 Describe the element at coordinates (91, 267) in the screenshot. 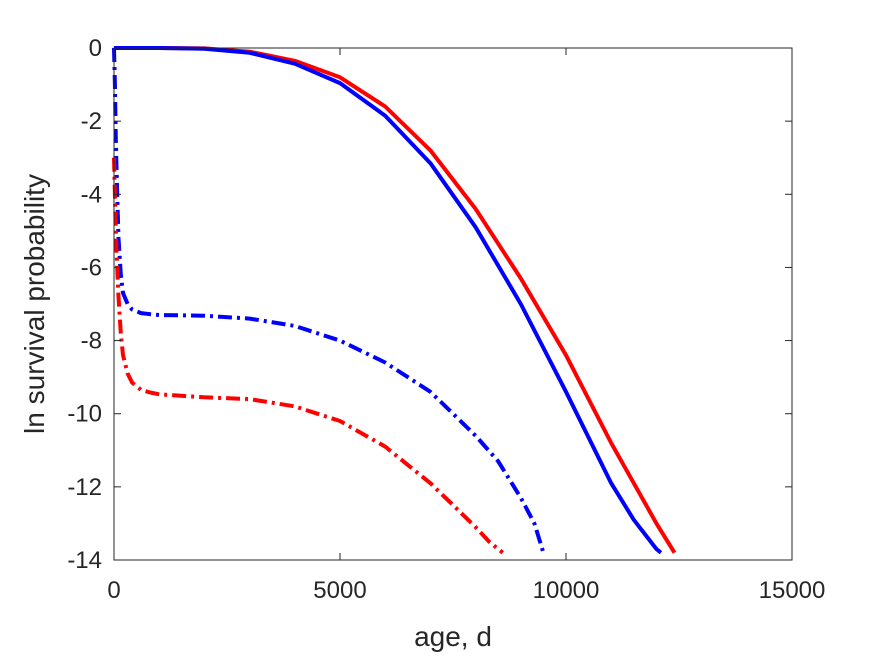

I see `y-tick-label: -6` at that location.